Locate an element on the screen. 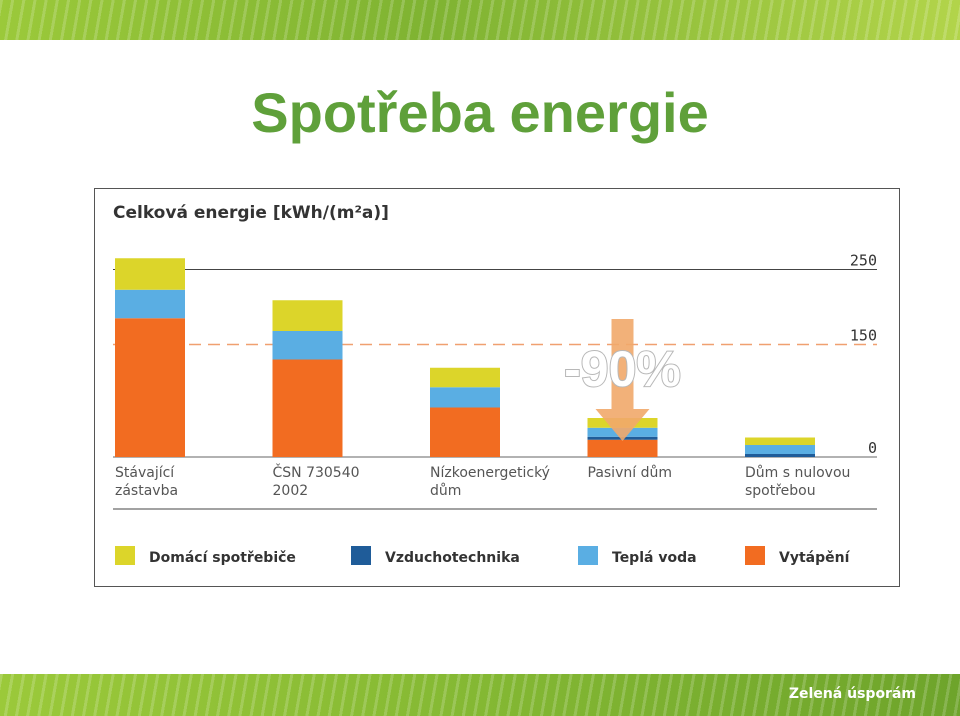 The image size is (960, 716). legend-label: Vytápění is located at coordinates (815, 558).